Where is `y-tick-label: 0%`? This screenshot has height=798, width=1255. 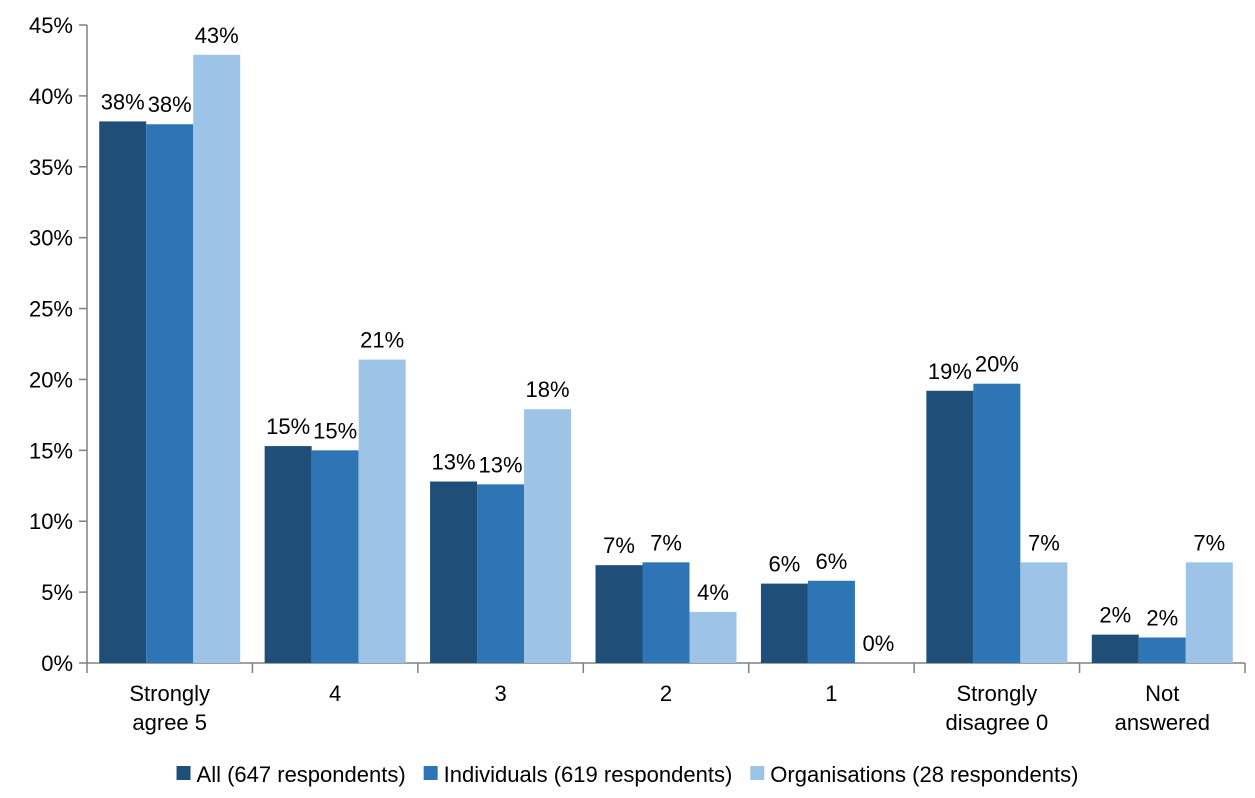 y-tick-label: 0% is located at coordinates (57, 663).